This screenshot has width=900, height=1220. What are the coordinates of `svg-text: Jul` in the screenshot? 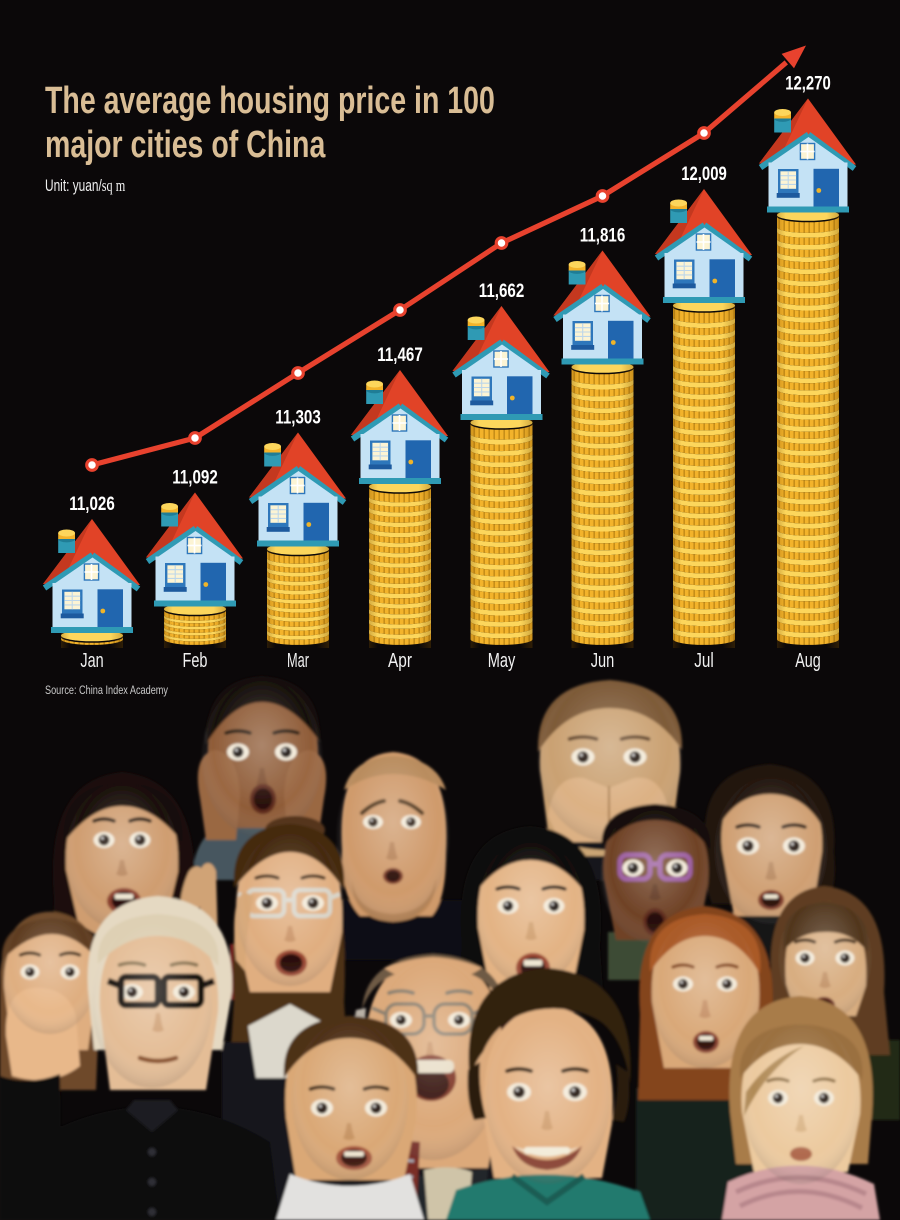 It's located at (704, 660).